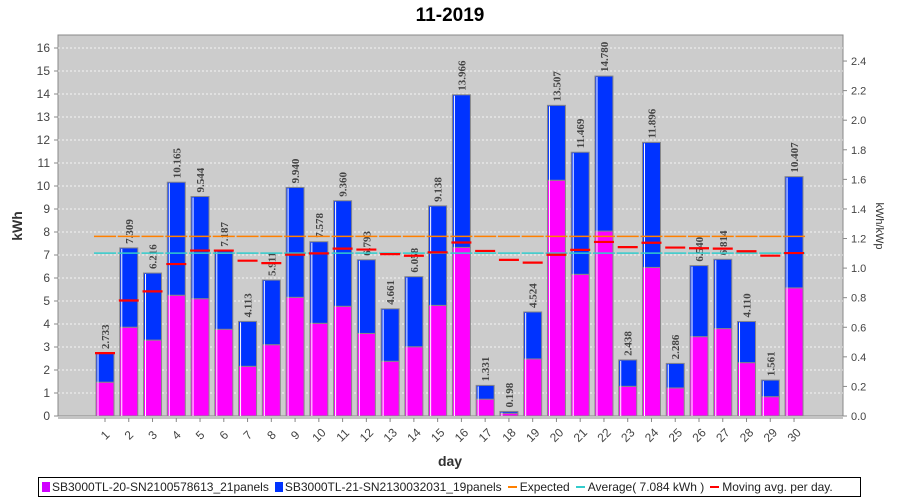  Describe the element at coordinates (154, 256) in the screenshot. I see `bar-value-label: 6.216` at that location.